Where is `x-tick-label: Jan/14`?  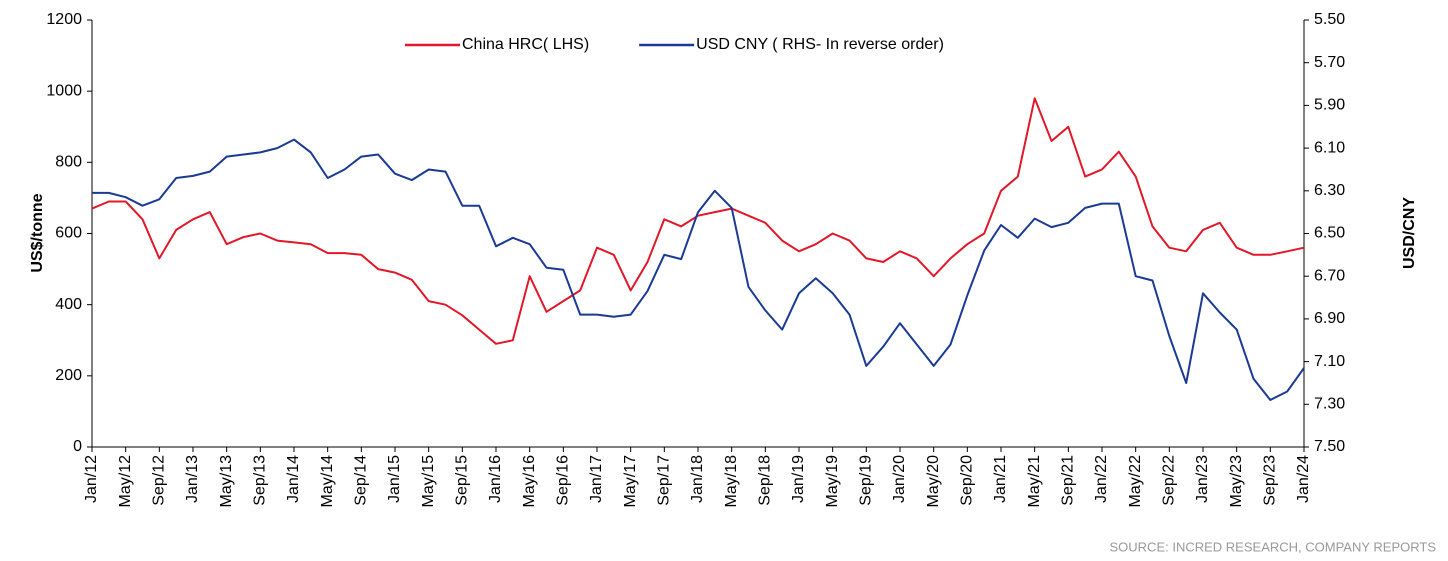 x-tick-label: Jan/14 is located at coordinates (293, 479).